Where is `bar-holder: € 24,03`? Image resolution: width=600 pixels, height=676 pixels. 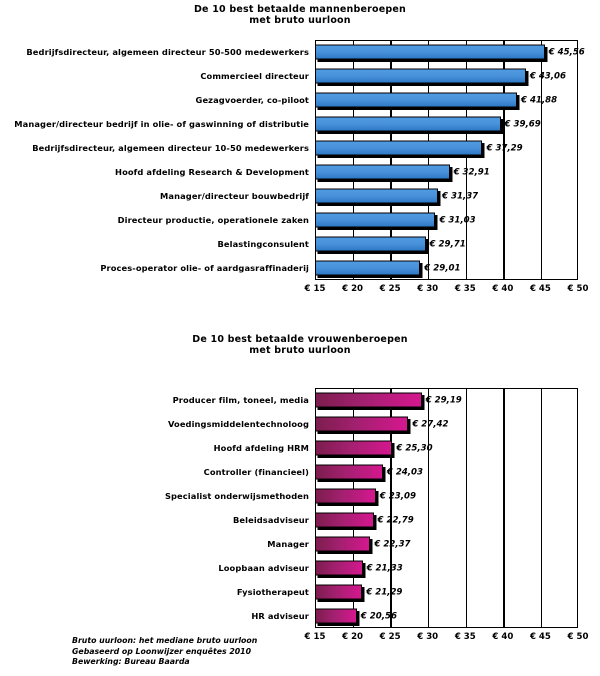
bar-holder: € 24,03 is located at coordinates (369, 472).